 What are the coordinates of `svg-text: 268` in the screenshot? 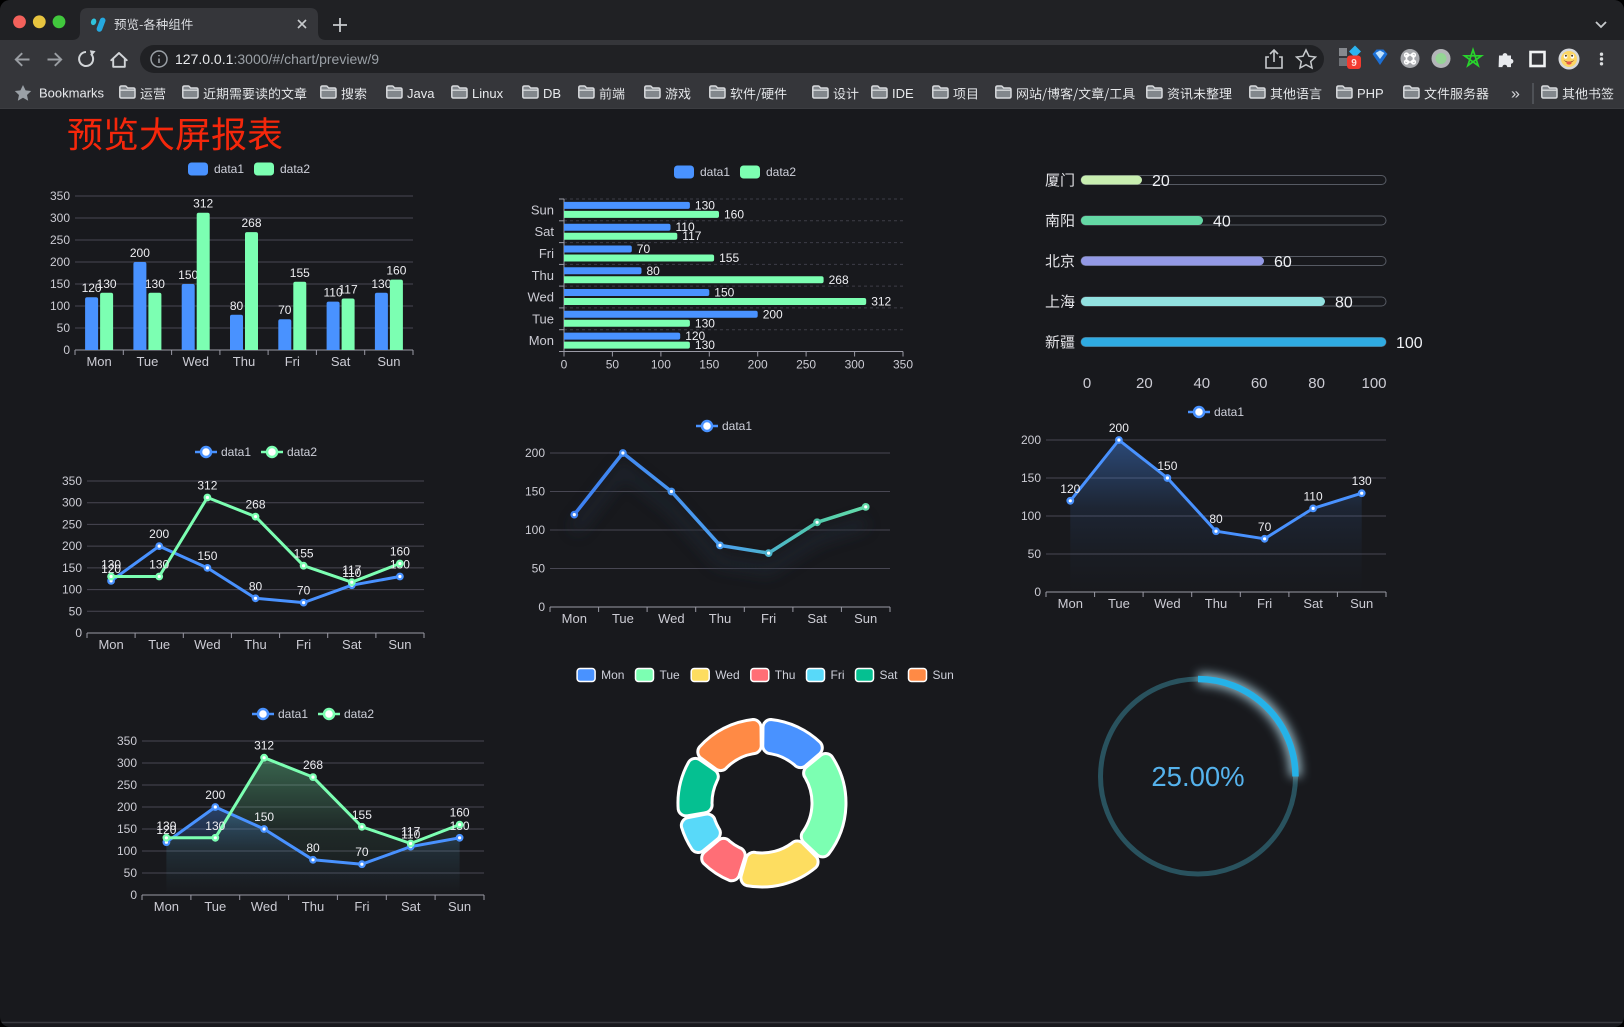 It's located at (839, 280).